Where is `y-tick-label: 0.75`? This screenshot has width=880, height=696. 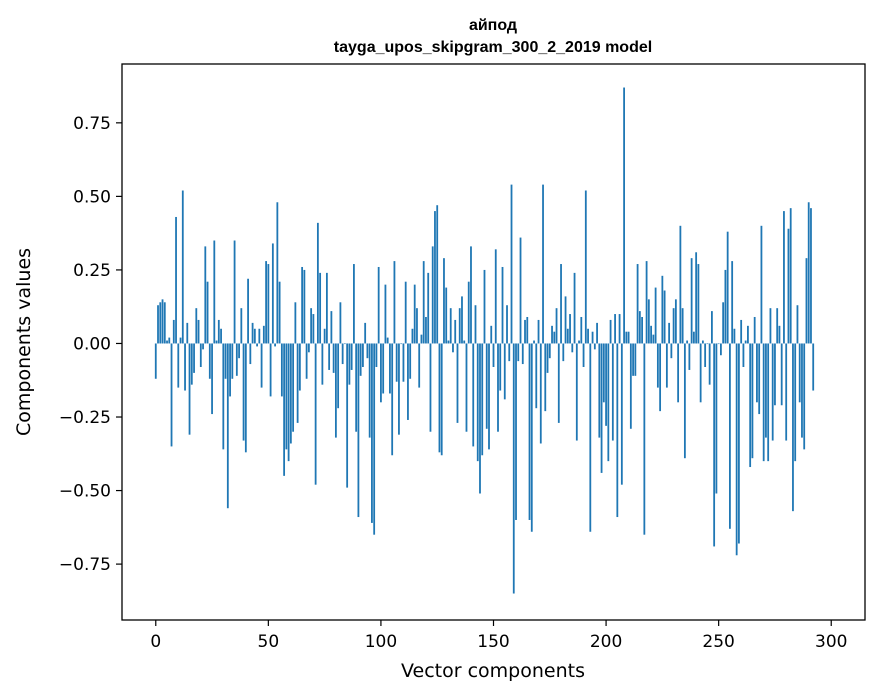 y-tick-label: 0.75 is located at coordinates (92, 124).